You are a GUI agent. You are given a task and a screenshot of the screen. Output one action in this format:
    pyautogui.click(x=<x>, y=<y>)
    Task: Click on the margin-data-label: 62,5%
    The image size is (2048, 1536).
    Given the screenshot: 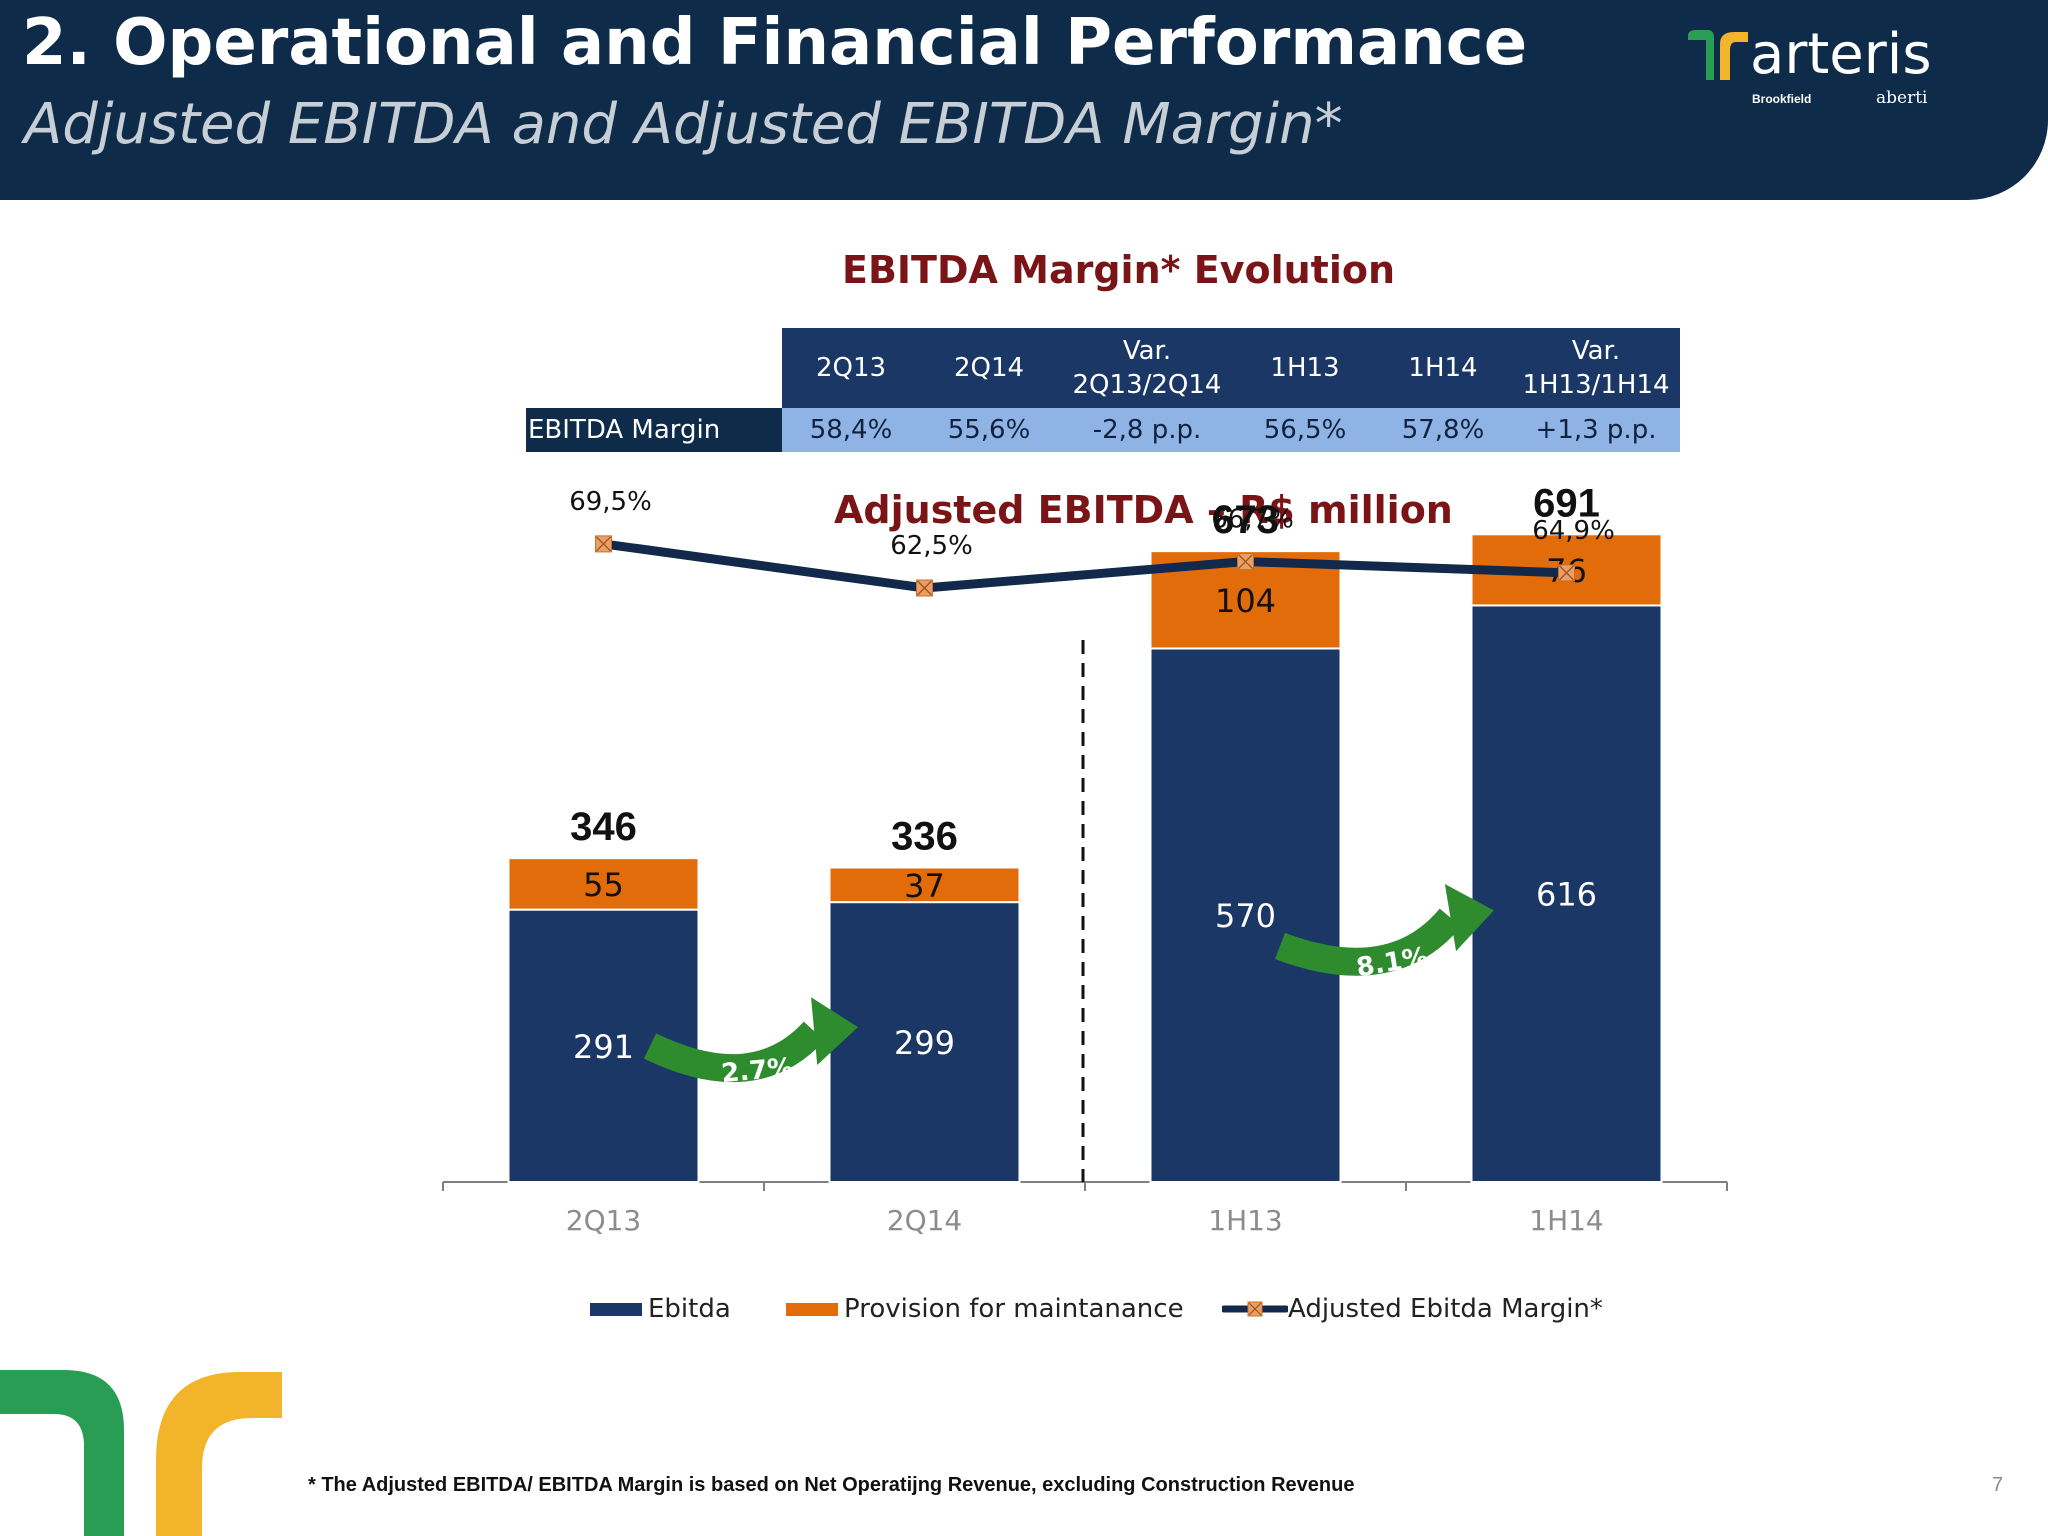 What is the action you would take?
    pyautogui.click(x=931, y=546)
    